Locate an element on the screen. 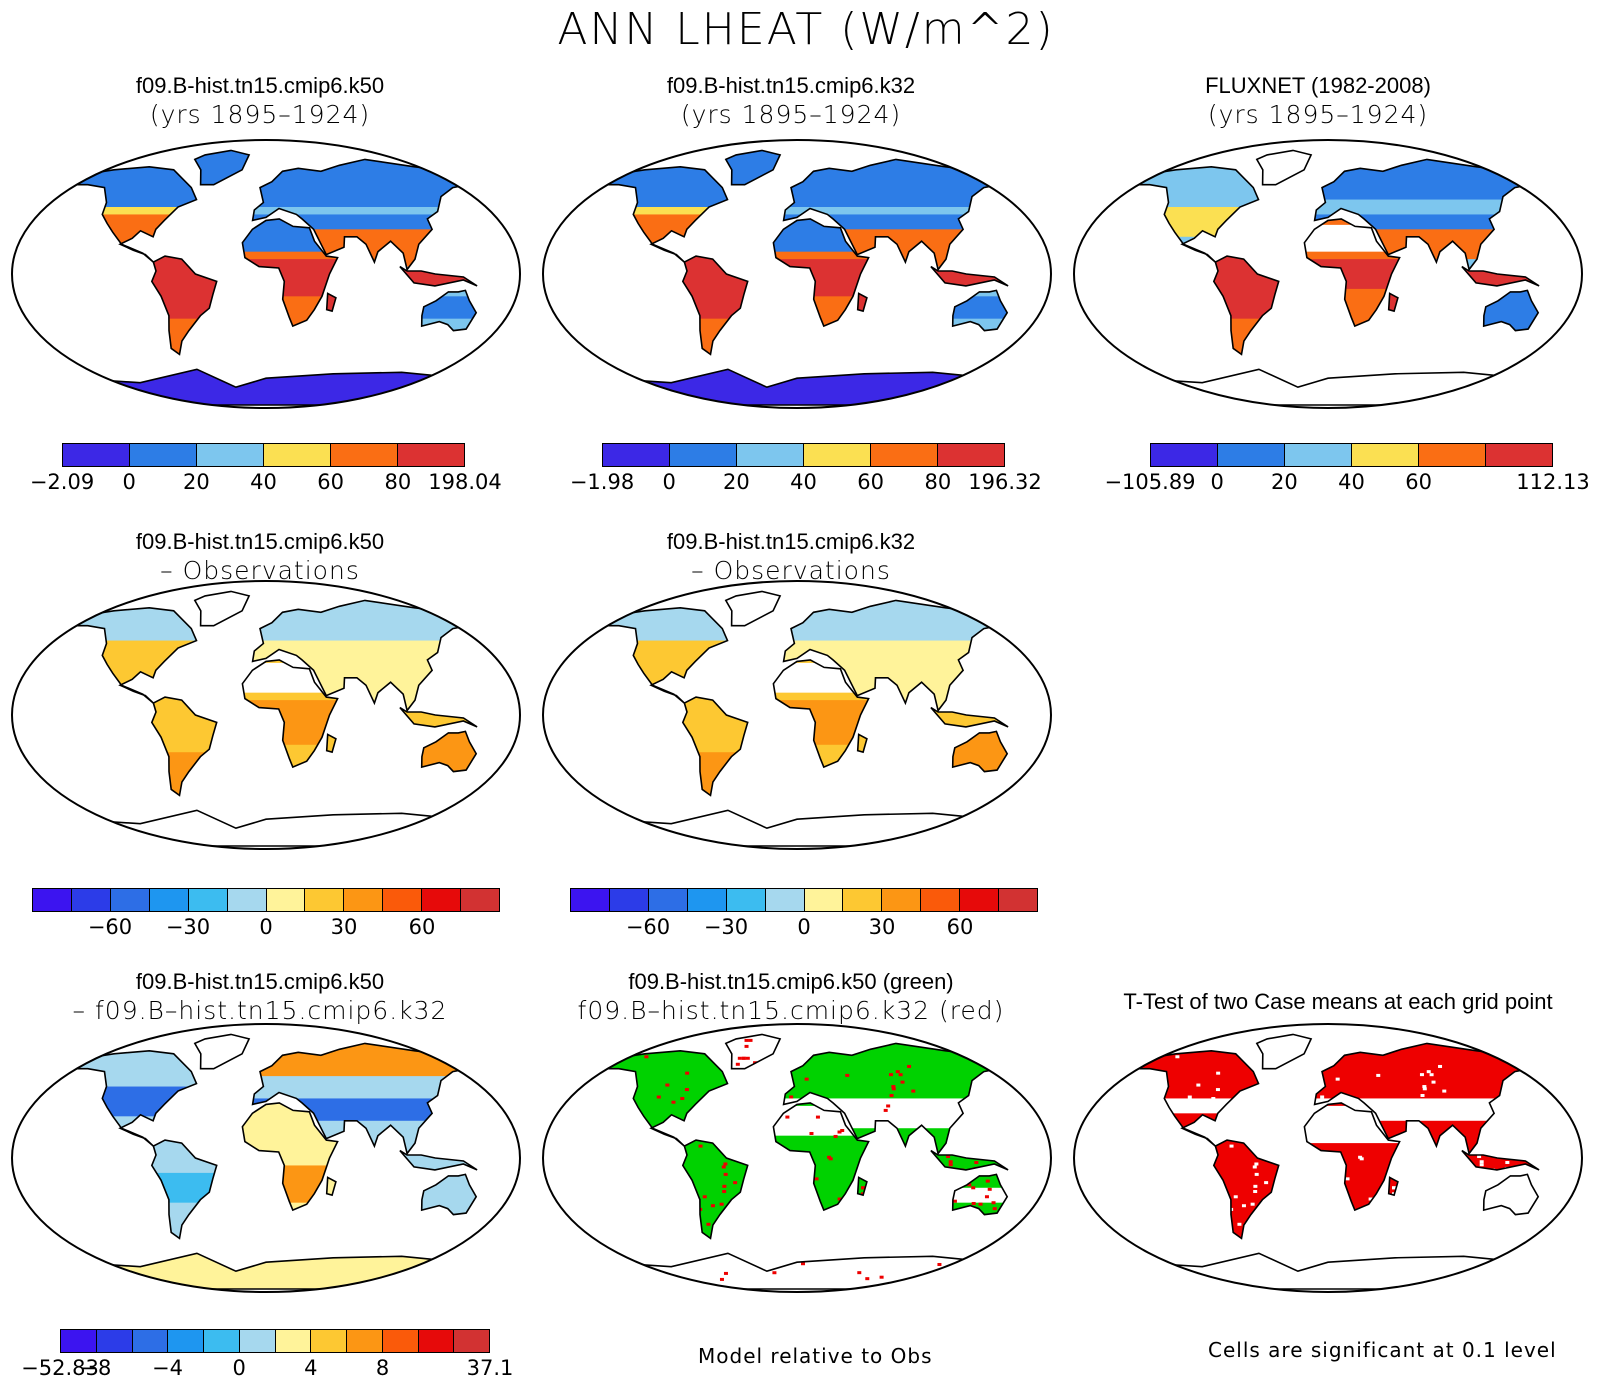 This screenshot has height=1385, width=1612. colorbar-tick-label: 40 is located at coordinates (1351, 482).